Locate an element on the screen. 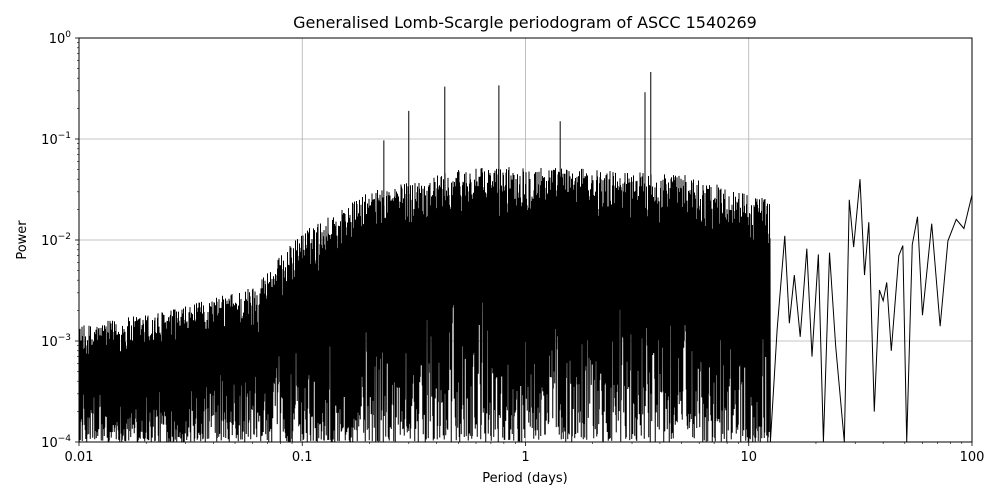 The height and width of the screenshot is (504, 1000). y-tick-label: 10⁰ is located at coordinates (60, 38).